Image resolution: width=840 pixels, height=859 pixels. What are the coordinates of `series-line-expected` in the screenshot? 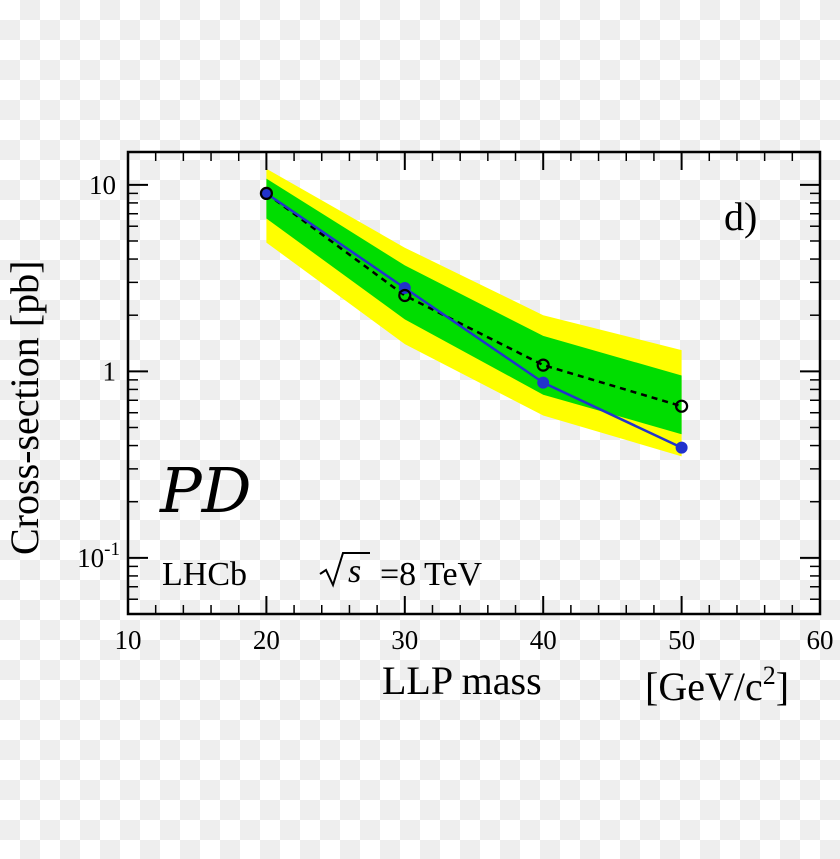 It's located at (473, 300).